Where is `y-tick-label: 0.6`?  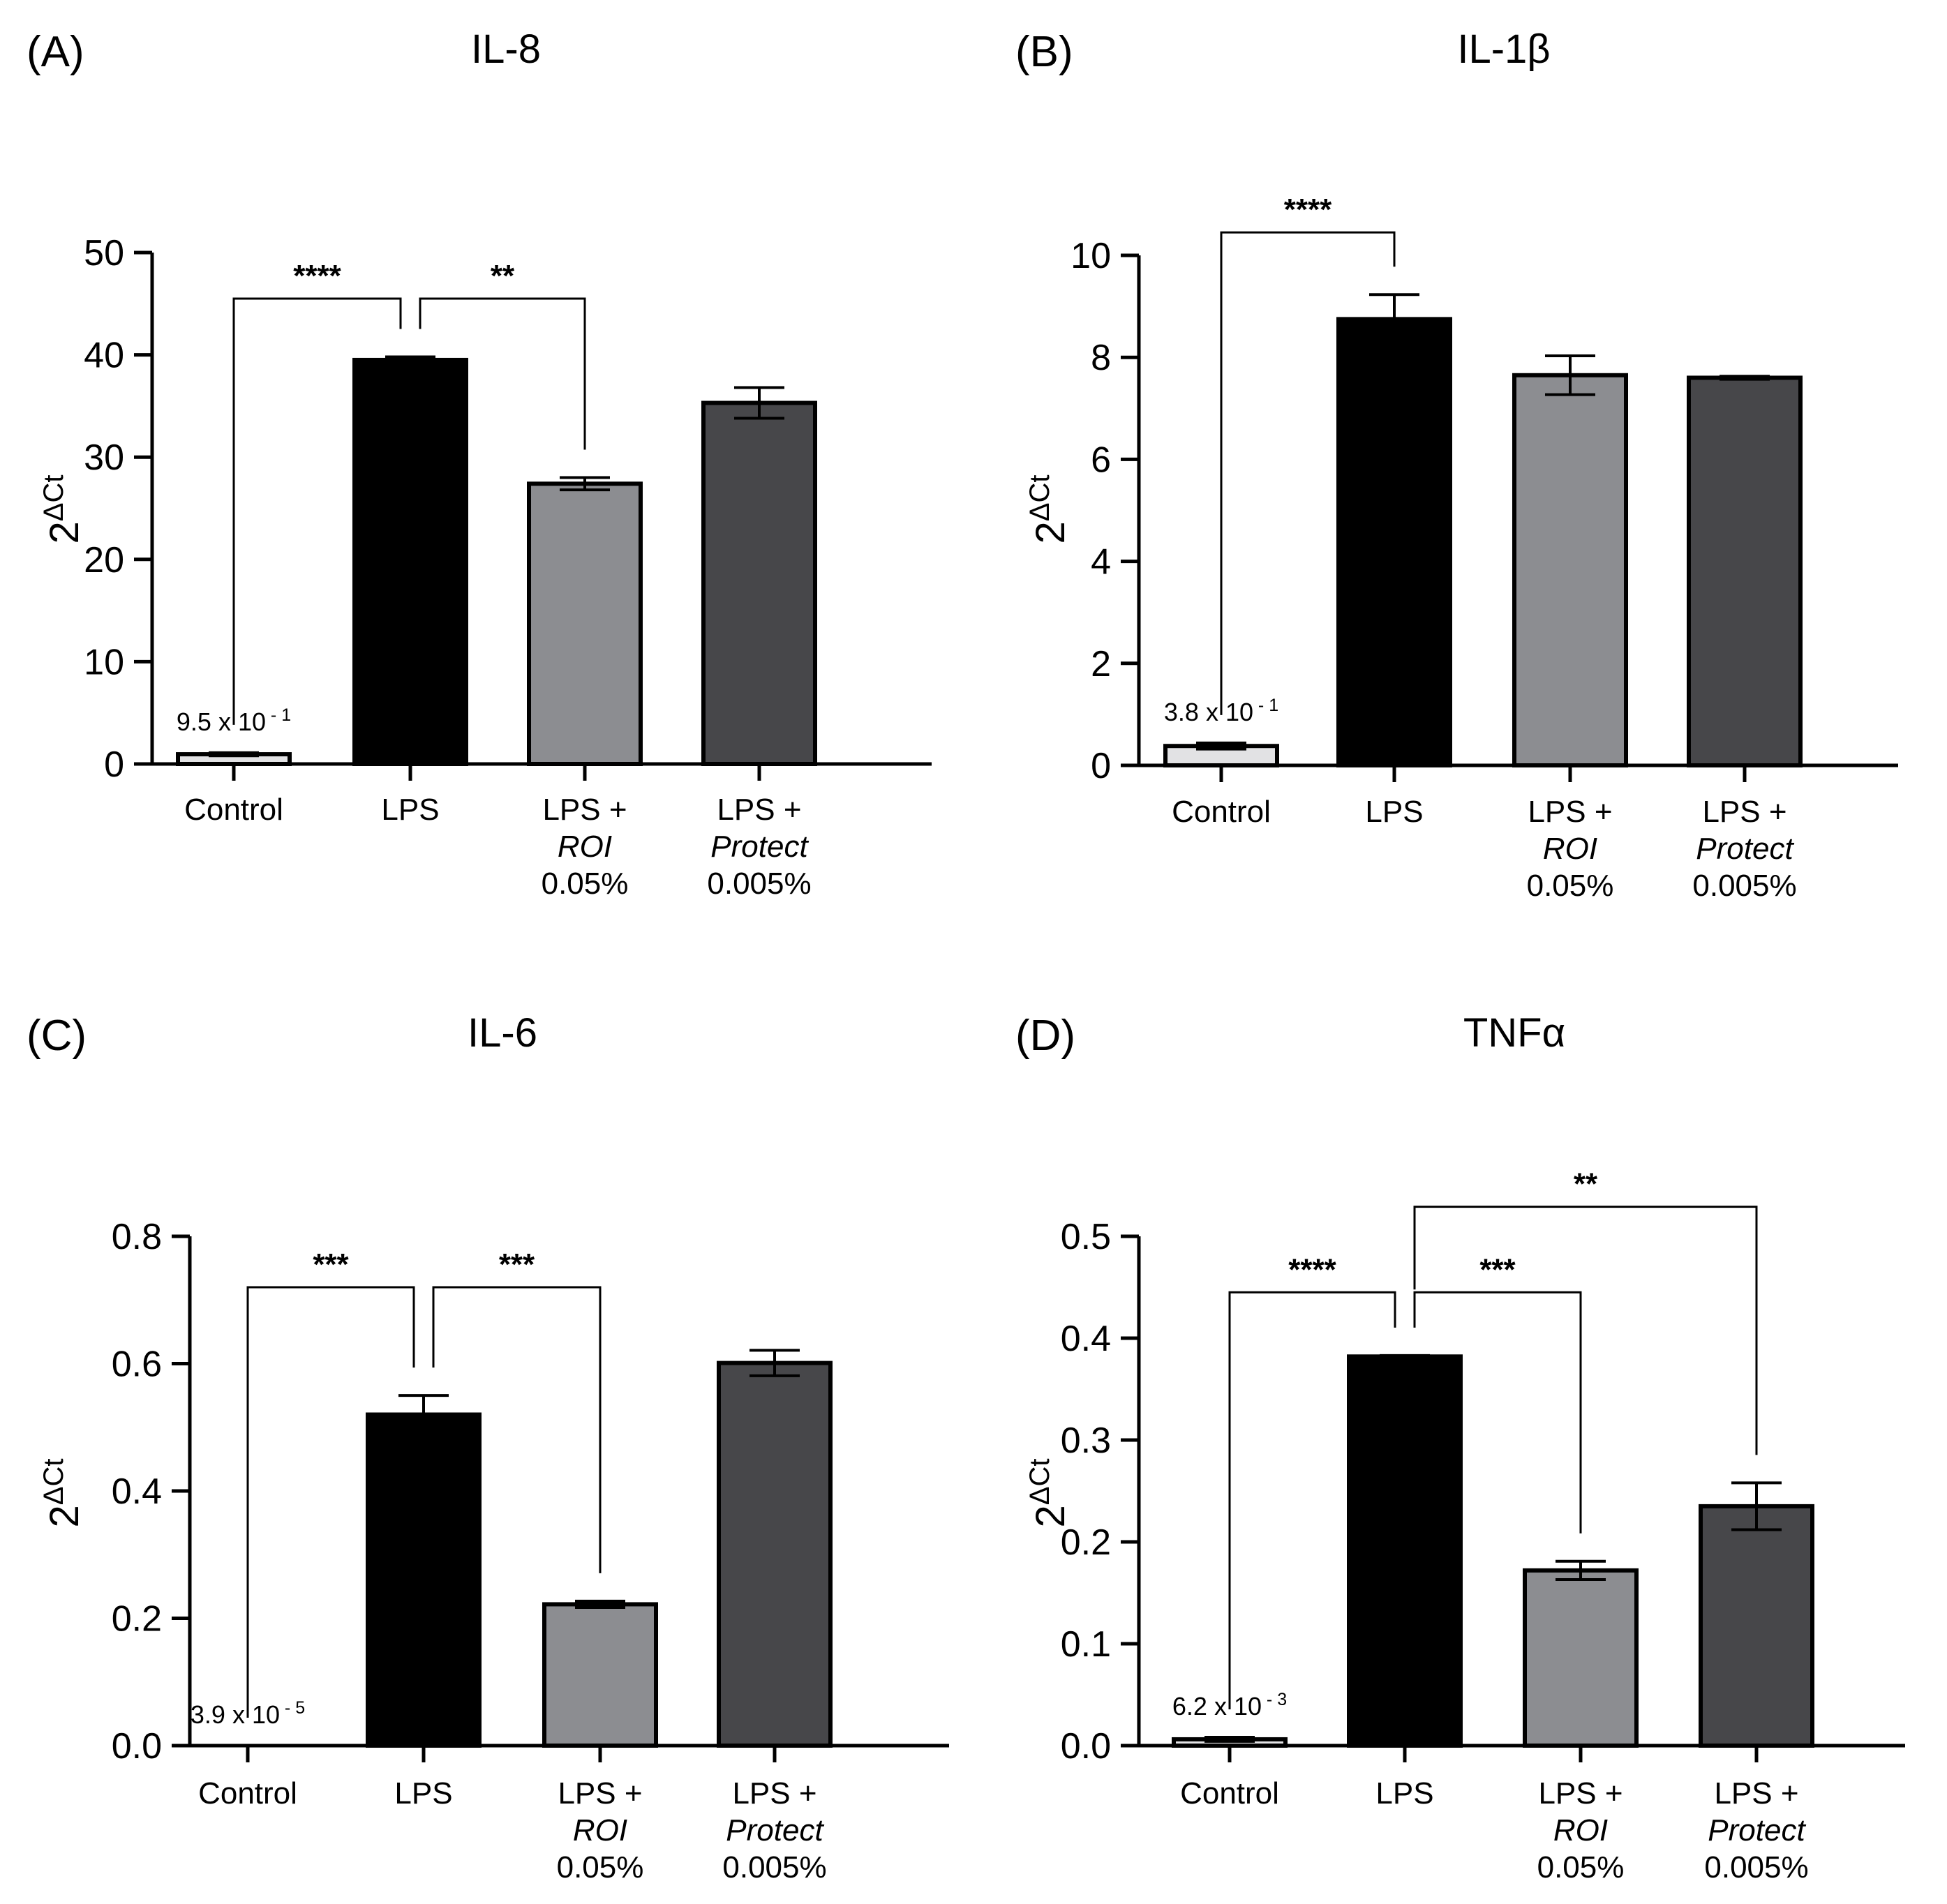
y-tick-label: 0.6 is located at coordinates (137, 1364).